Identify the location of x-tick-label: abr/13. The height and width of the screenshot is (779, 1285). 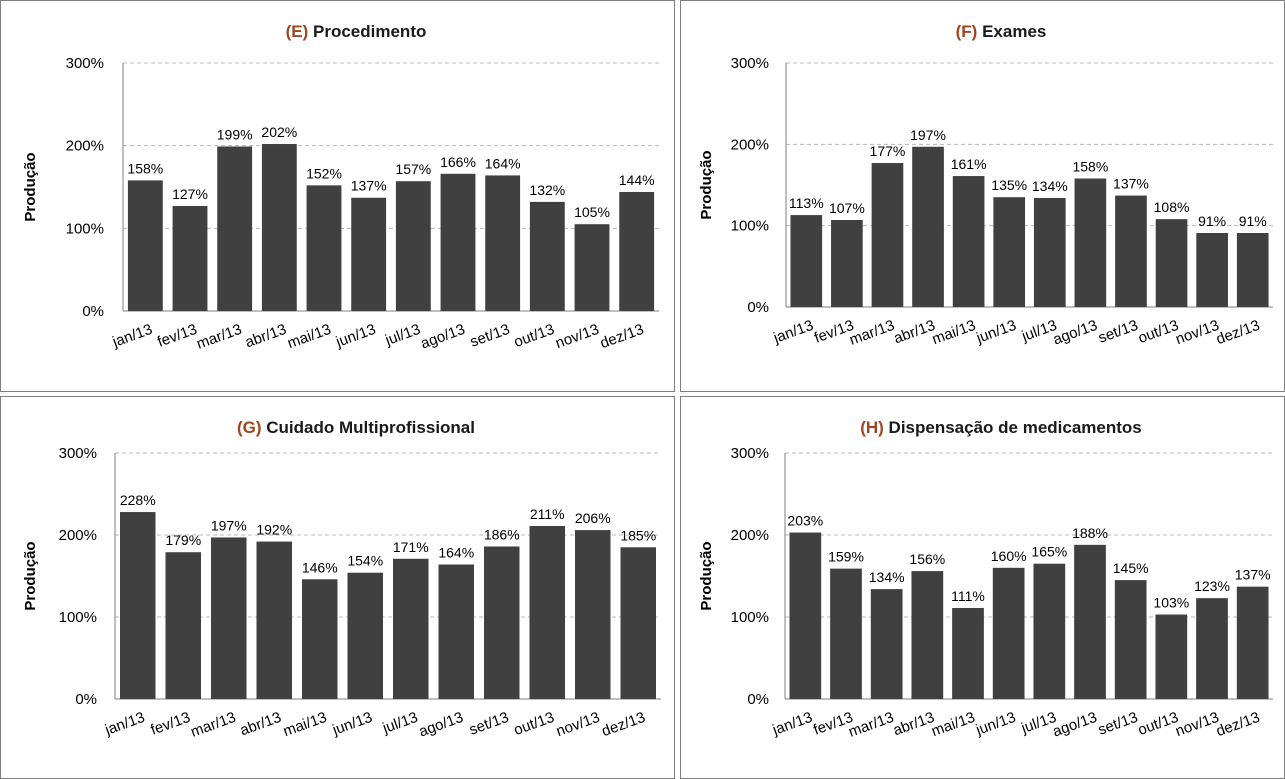
(261, 724).